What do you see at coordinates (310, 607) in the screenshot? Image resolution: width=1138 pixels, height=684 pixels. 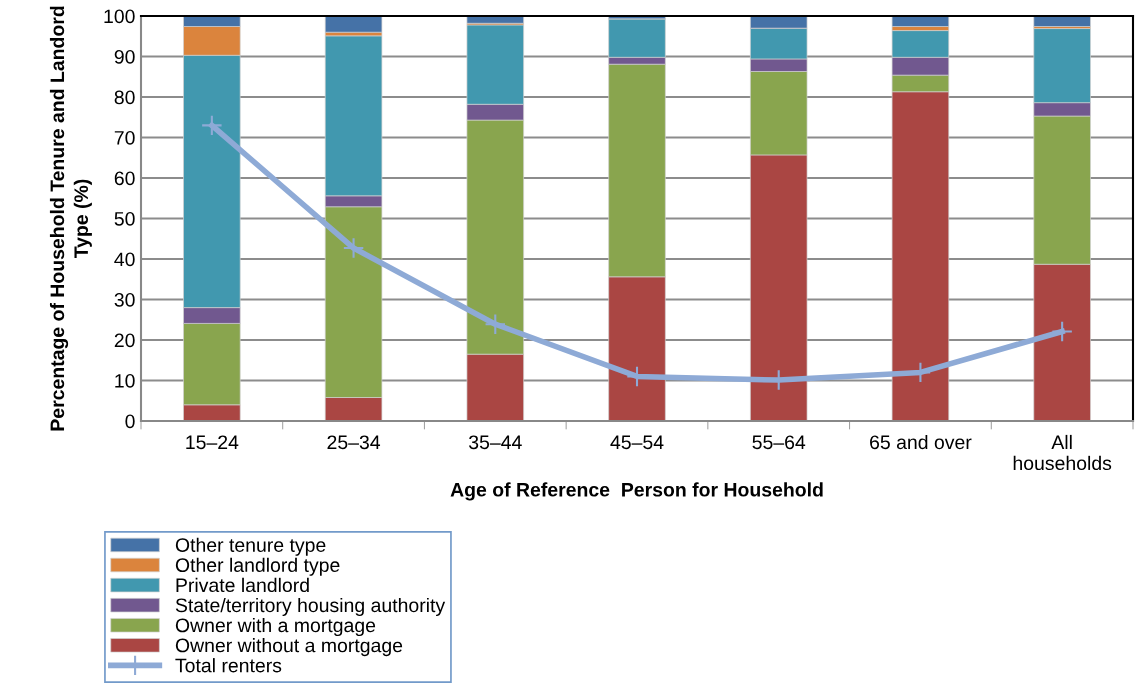 I see `legend-label: State/territory housing authority` at bounding box center [310, 607].